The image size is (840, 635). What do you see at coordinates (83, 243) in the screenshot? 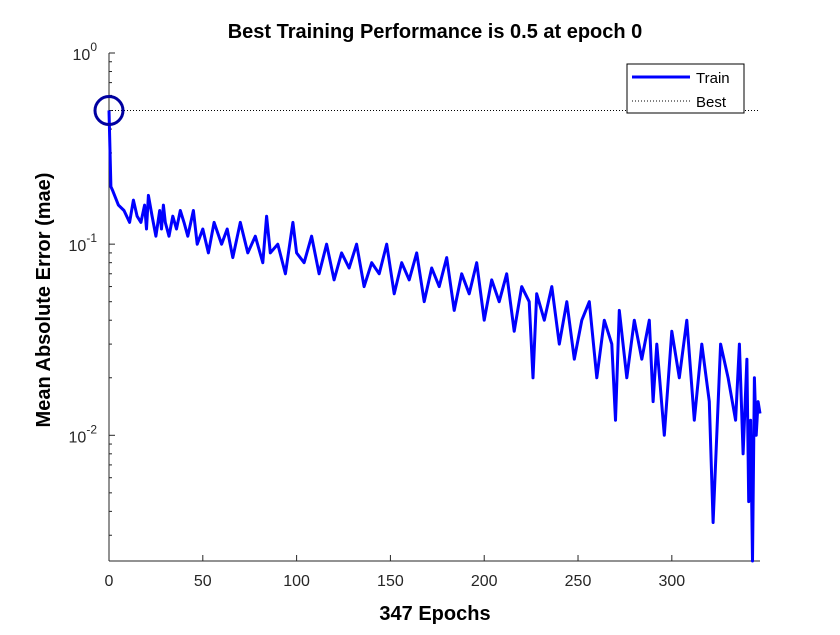
I see `y-tick-label: 10⁻¹` at bounding box center [83, 243].